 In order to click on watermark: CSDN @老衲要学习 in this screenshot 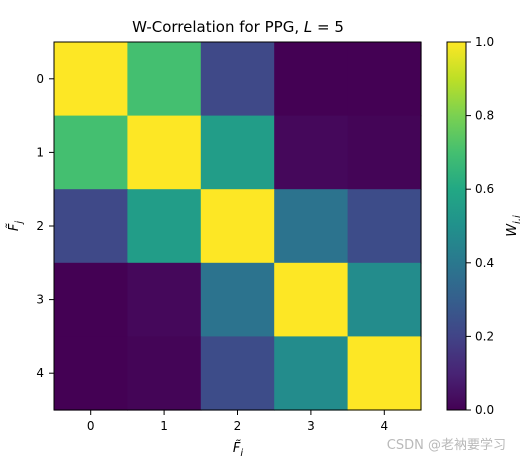, I will do `click(446, 445)`.